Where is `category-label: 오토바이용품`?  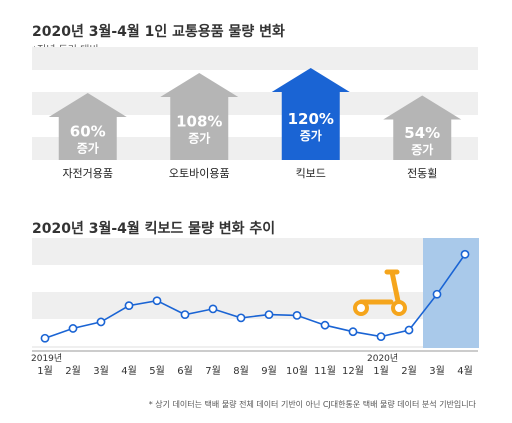
category-label: 오토바이용품 is located at coordinates (199, 173).